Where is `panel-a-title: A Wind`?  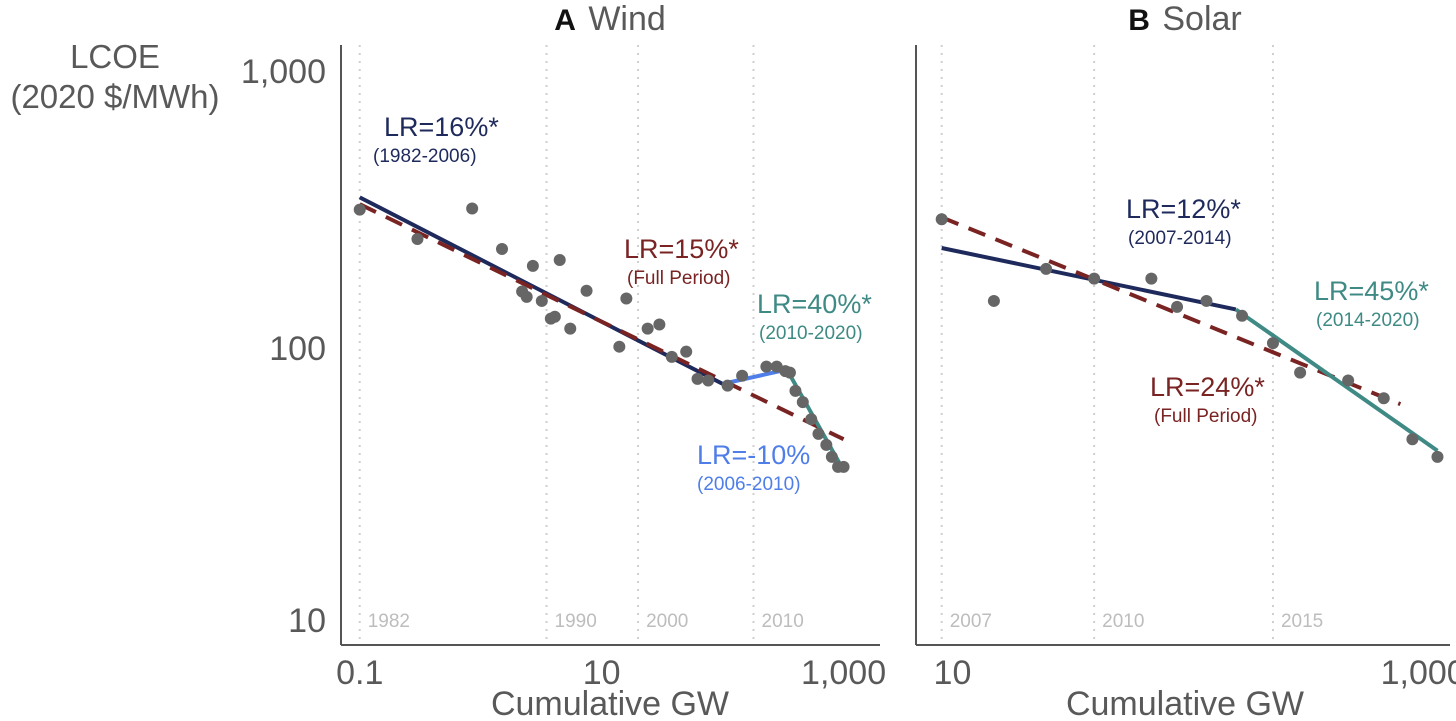
panel-a-title: A Wind is located at coordinates (610, 19).